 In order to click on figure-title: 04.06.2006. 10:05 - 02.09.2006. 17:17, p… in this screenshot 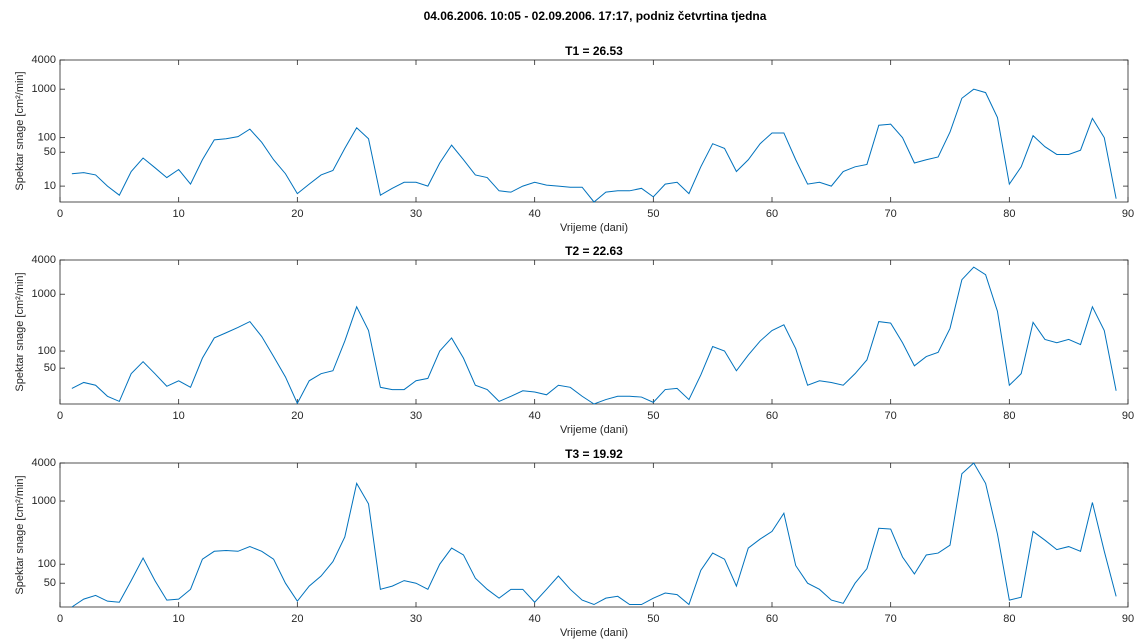, I will do `click(595, 16)`.